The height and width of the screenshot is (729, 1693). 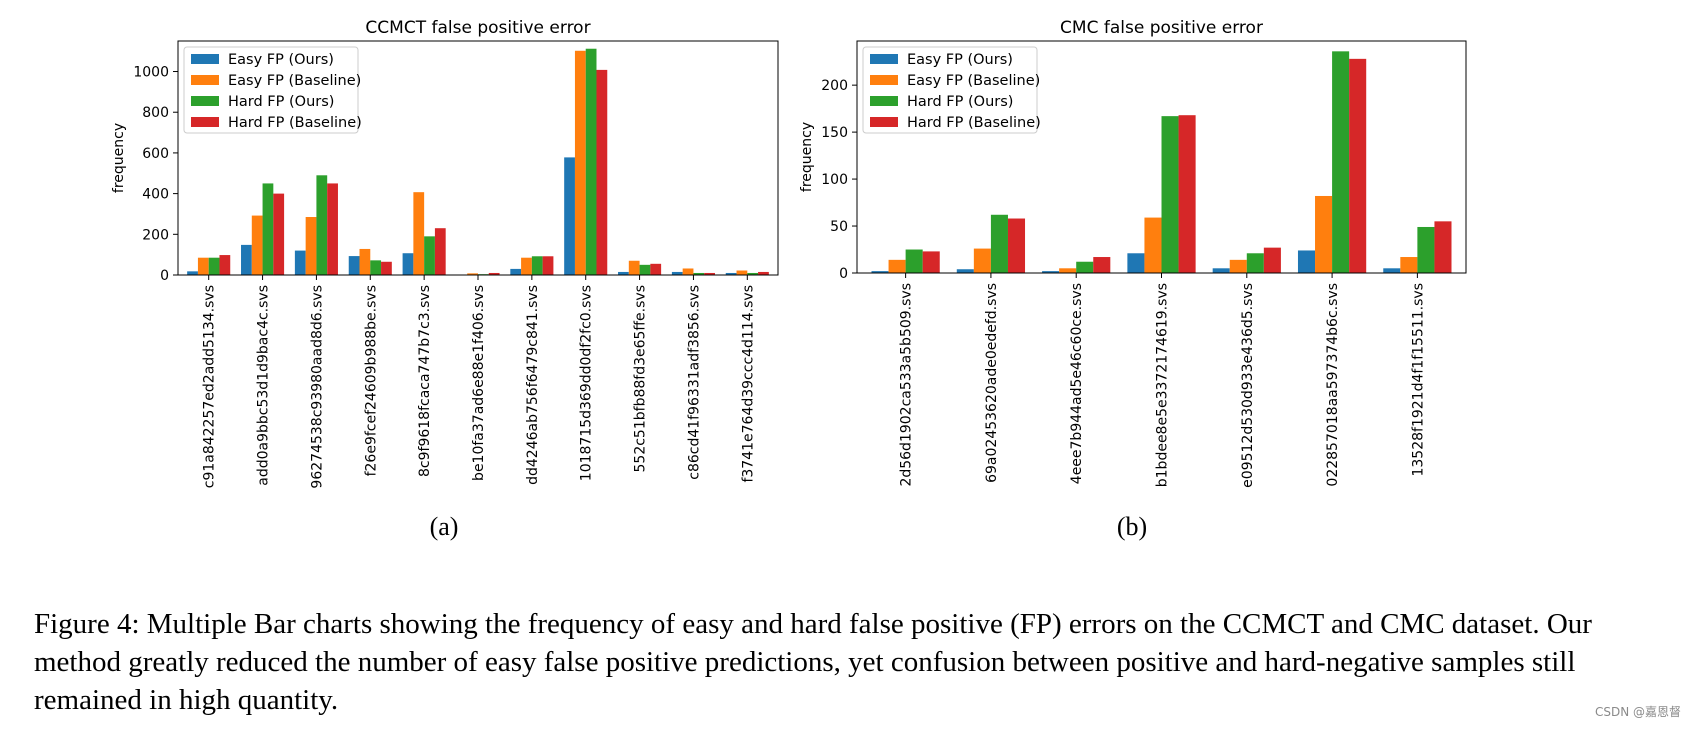 I want to click on chart-title: CCMCT false positive error, so click(x=477, y=28).